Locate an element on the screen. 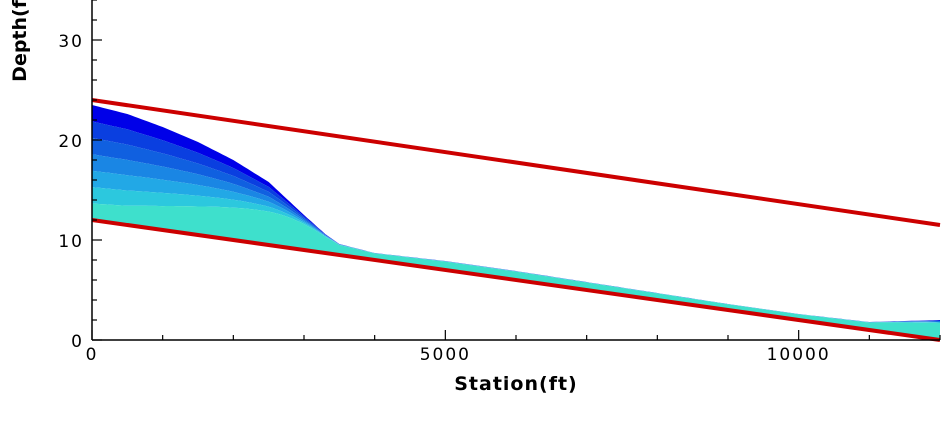 The height and width of the screenshot is (432, 947). y-axis-title: Depth(f is located at coordinates (20, 41).